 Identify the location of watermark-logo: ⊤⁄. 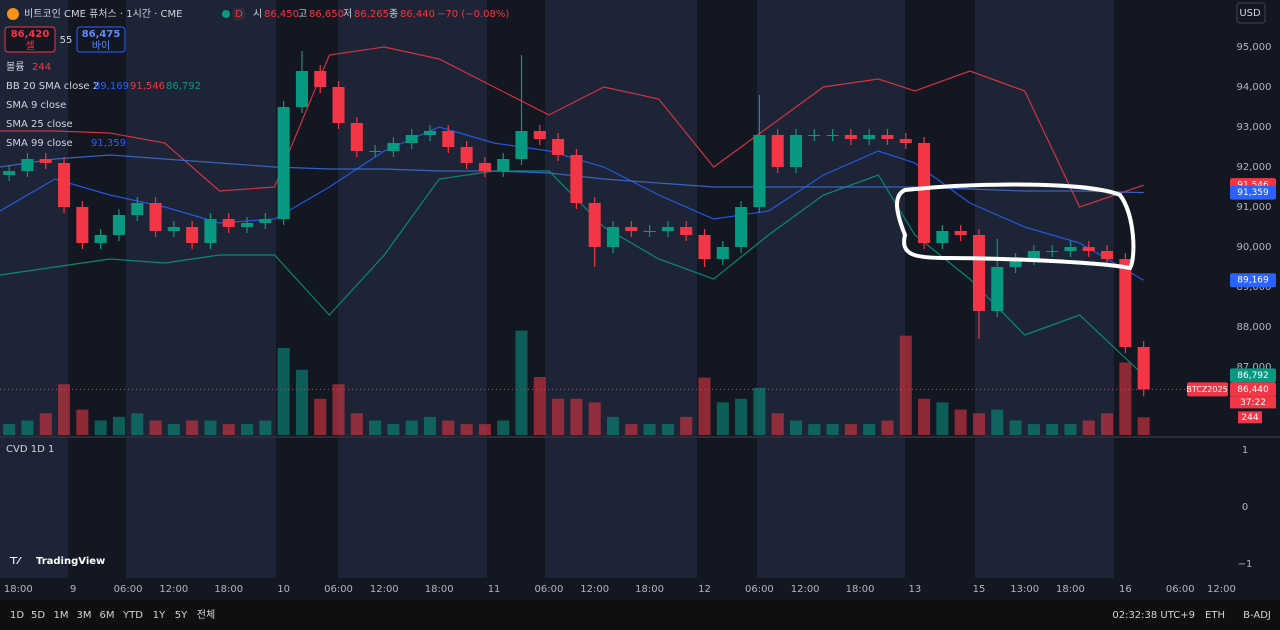
(15, 561).